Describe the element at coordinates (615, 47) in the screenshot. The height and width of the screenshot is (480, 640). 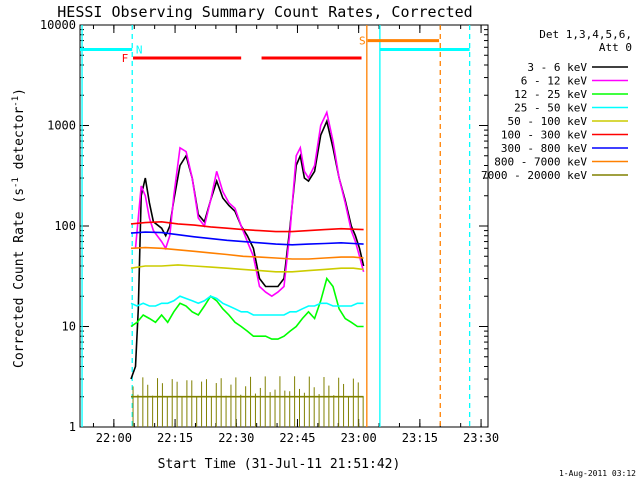
I see `legend-header-2: Att 0` at that location.